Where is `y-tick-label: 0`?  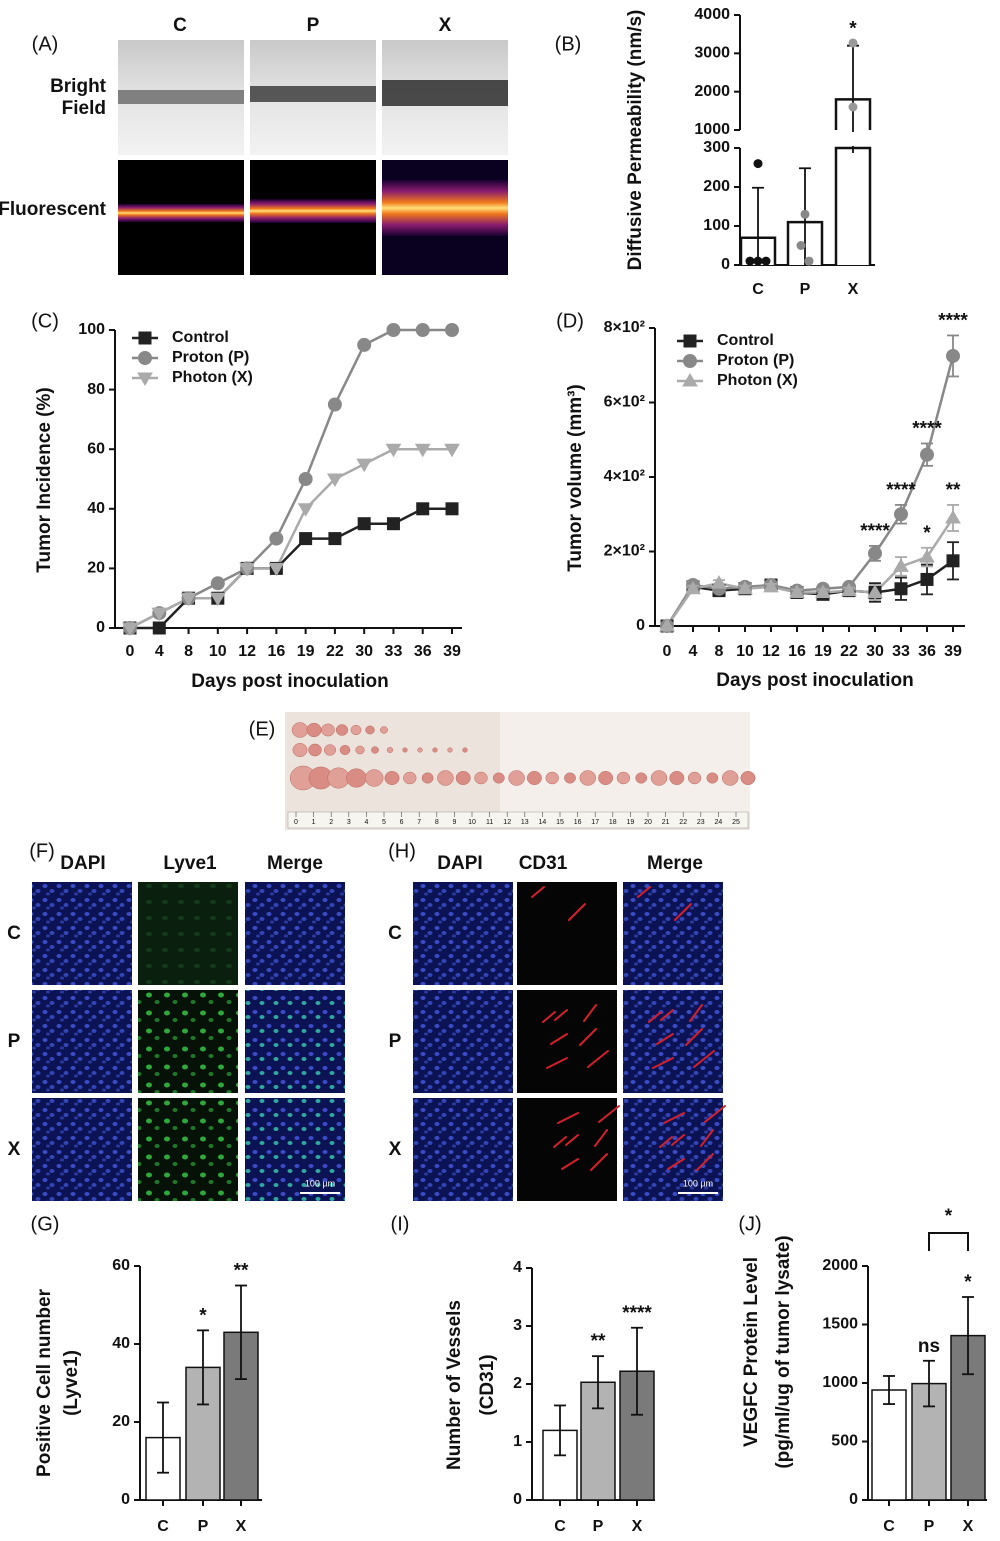
y-tick-label: 0 is located at coordinates (125, 1499).